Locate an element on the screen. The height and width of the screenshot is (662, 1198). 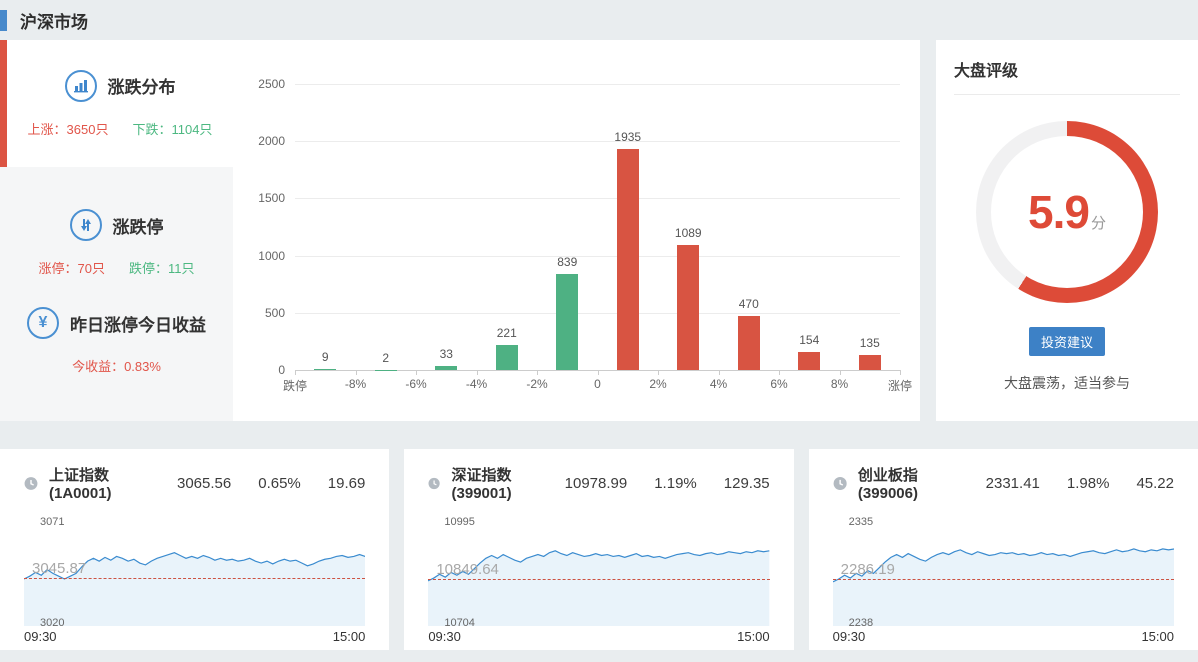
page-title: 沪深市场 is located at coordinates (54, 22).